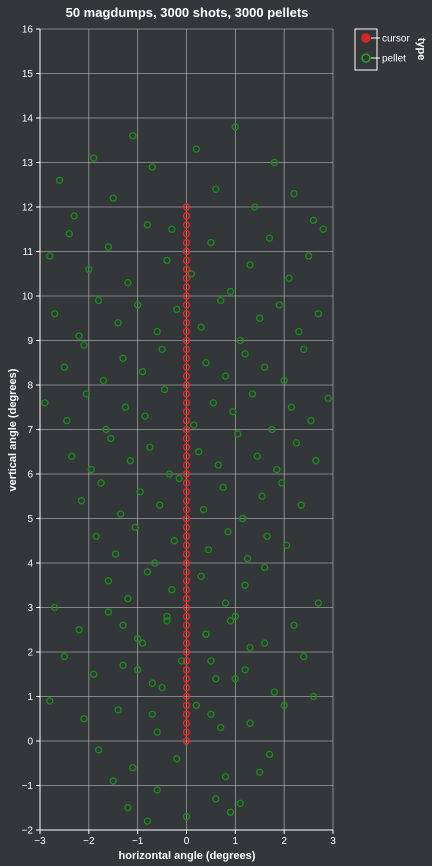 This screenshot has height=866, width=432. What do you see at coordinates (13, 429) in the screenshot?
I see `y-axis-title: vertical angle (degrees)` at bounding box center [13, 429].